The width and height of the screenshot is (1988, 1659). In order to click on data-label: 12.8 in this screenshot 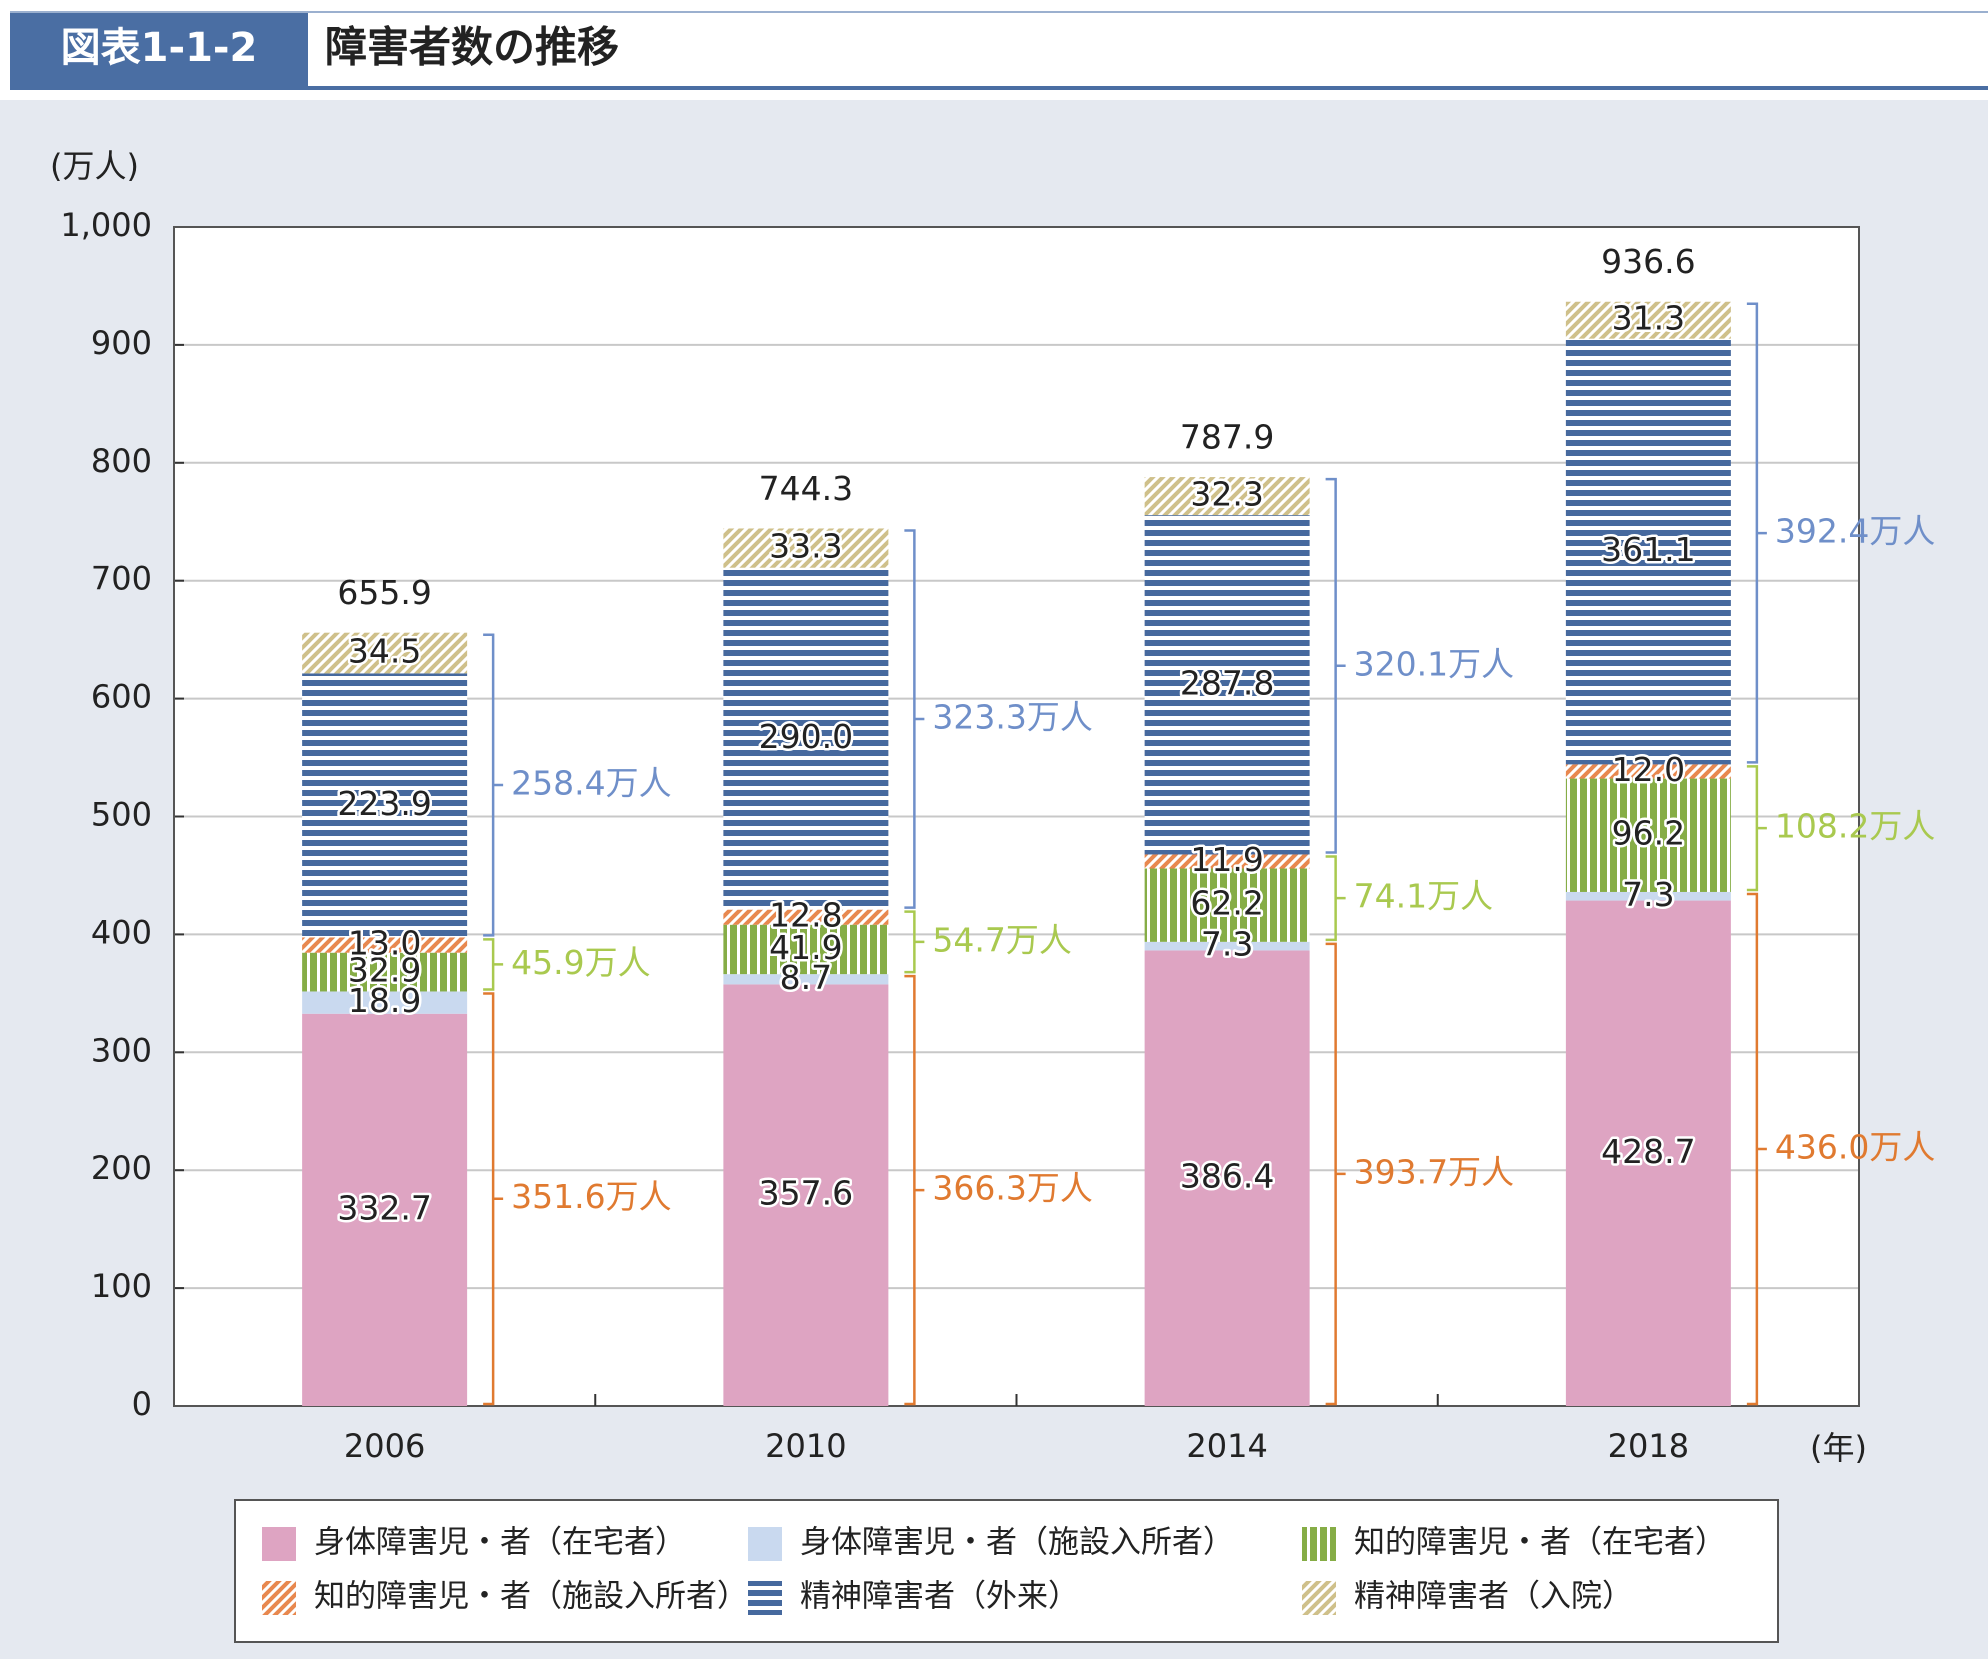, I will do `click(805, 915)`.